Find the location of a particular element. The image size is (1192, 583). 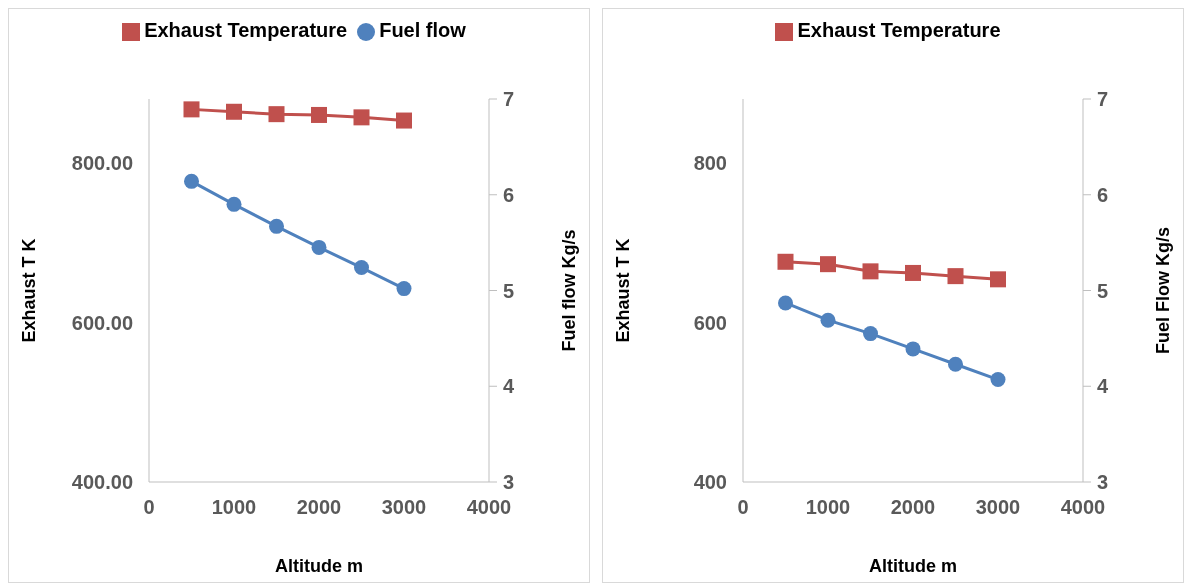

y2-axis-title: Fuel flow Kg/s is located at coordinates (569, 290).